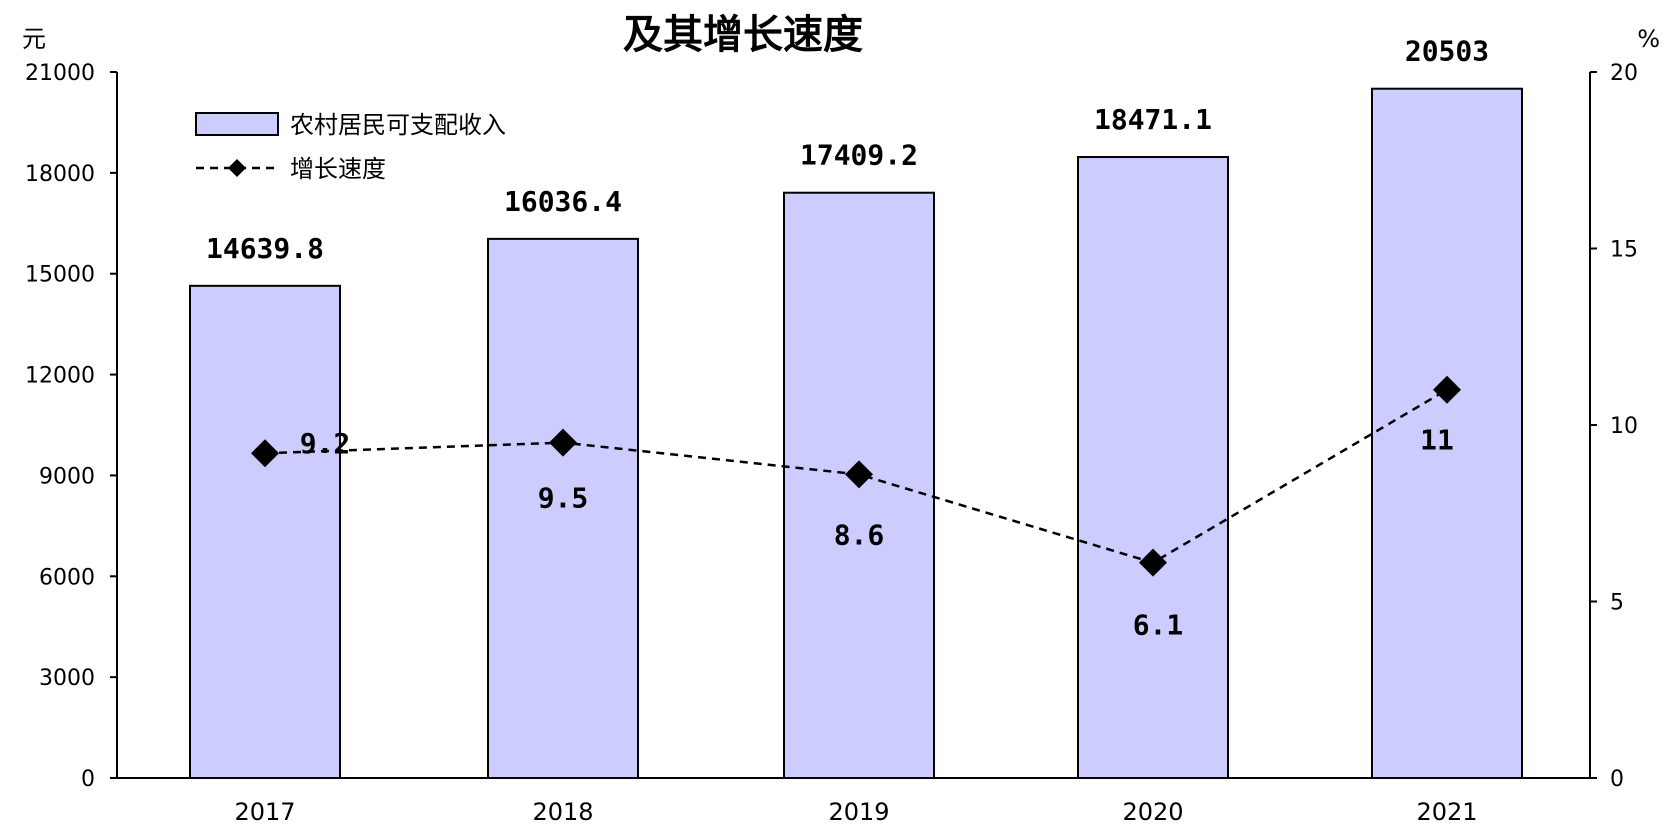 Image resolution: width=1666 pixels, height=836 pixels. What do you see at coordinates (1152, 812) in the screenshot?
I see `x-category-label: 2020` at bounding box center [1152, 812].